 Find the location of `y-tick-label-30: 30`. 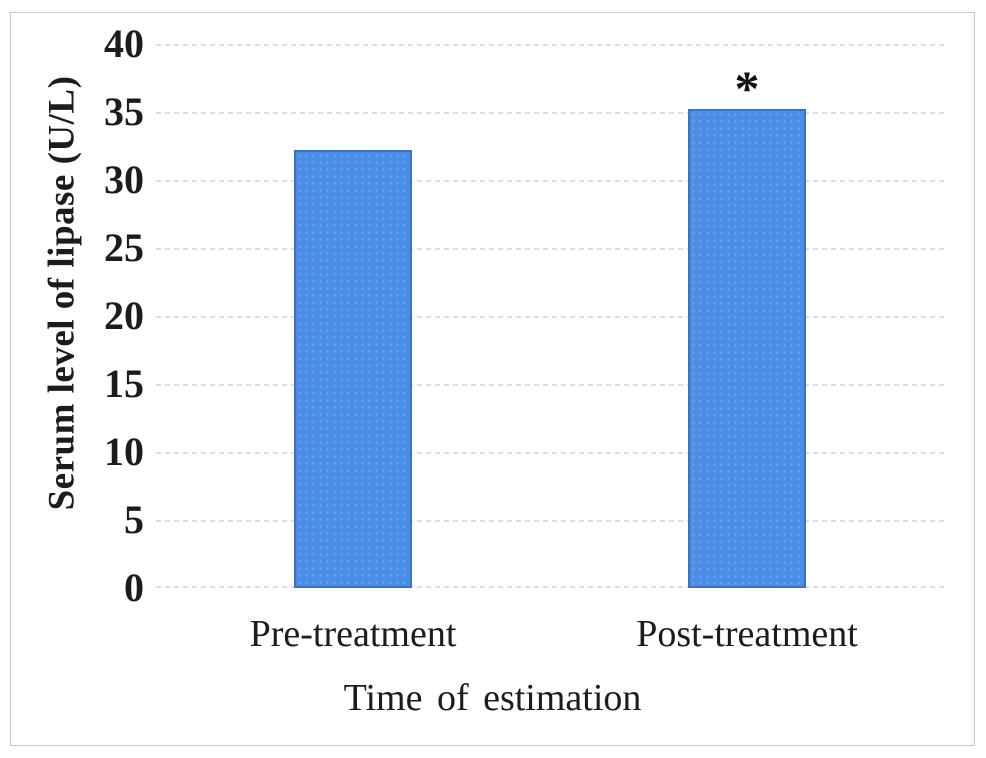

y-tick-label-30: 30 is located at coordinates (124, 179).